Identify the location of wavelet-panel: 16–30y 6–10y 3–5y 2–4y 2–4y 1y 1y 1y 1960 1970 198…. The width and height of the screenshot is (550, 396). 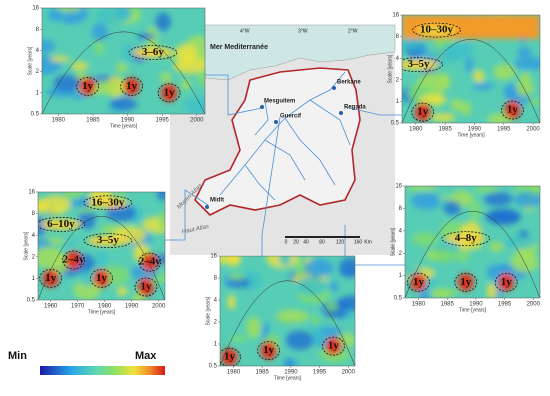
(94, 253).